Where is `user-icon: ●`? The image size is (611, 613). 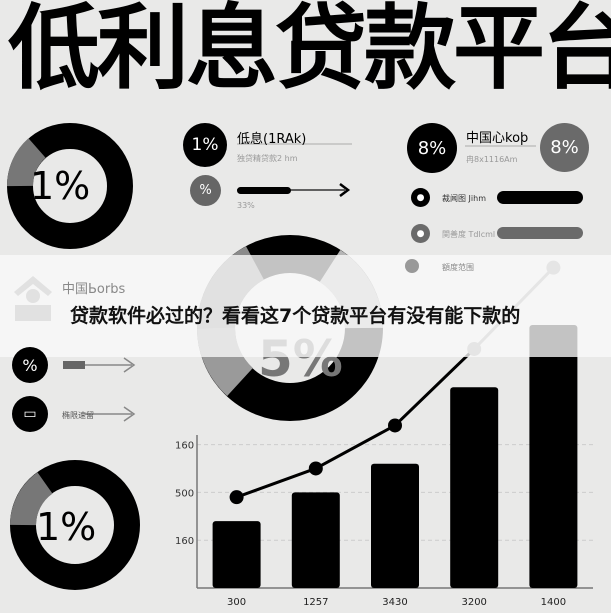
user-icon: ● is located at coordinates (420, 197).